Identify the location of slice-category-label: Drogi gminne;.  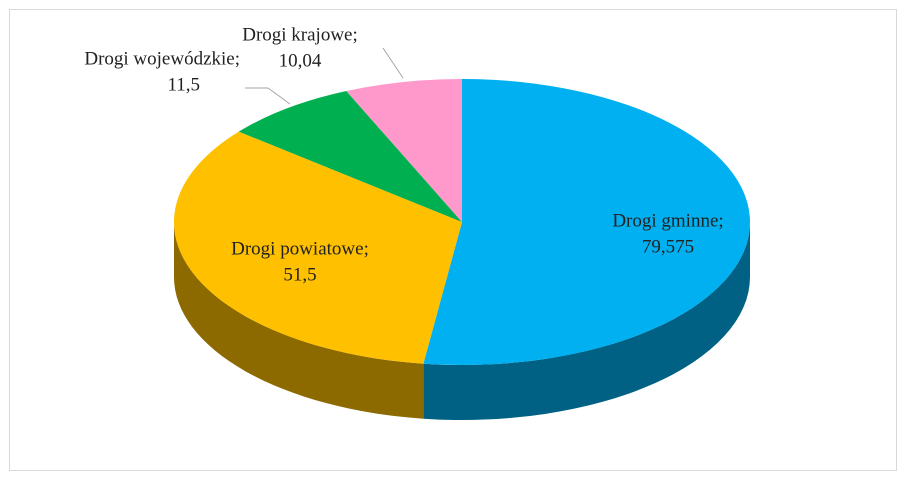
(667, 220).